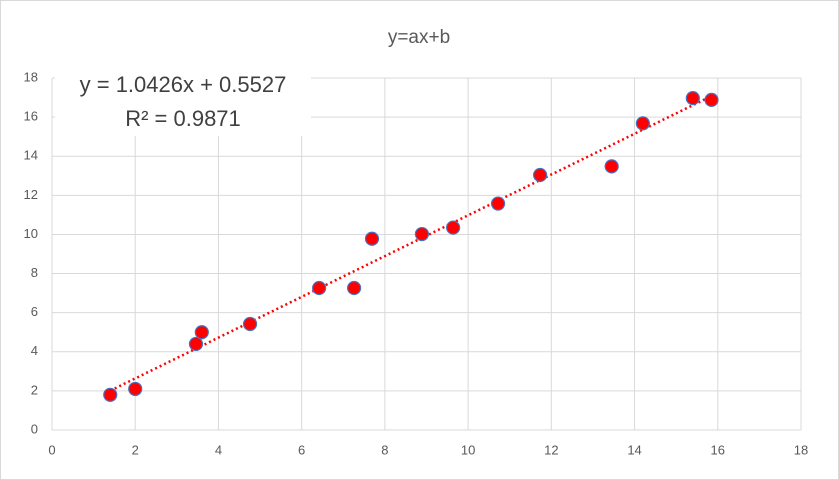  I want to click on y-tick-label: 2, so click(34, 389).